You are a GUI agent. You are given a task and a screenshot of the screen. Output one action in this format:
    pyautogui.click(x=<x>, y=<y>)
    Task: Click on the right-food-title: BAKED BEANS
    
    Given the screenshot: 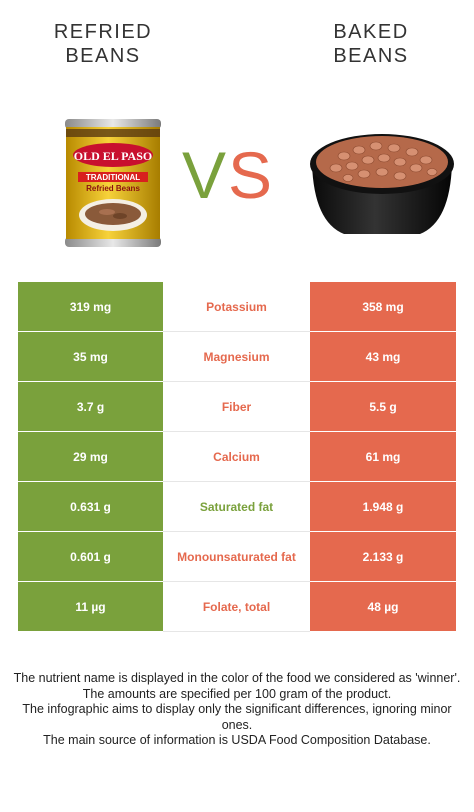 What is the action you would take?
    pyautogui.click(x=371, y=44)
    